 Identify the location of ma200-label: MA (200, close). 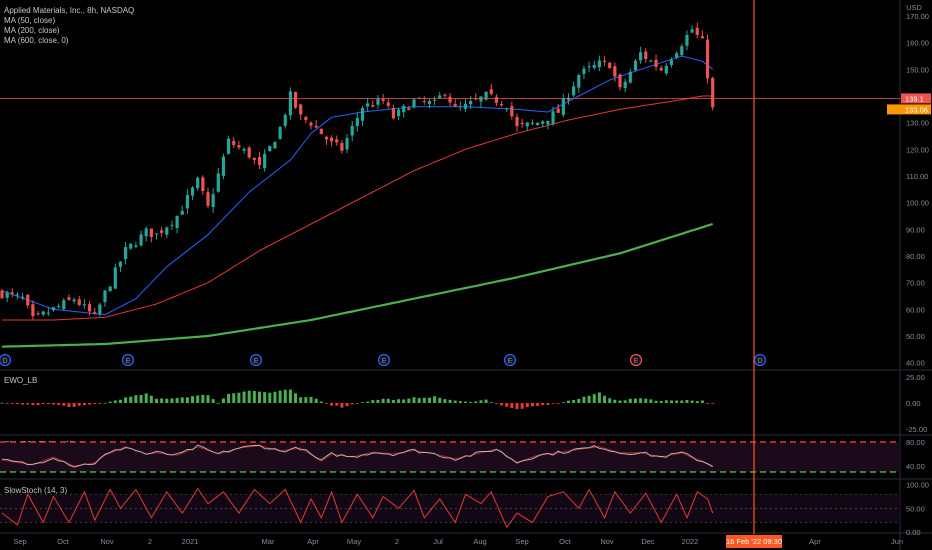
(32, 30).